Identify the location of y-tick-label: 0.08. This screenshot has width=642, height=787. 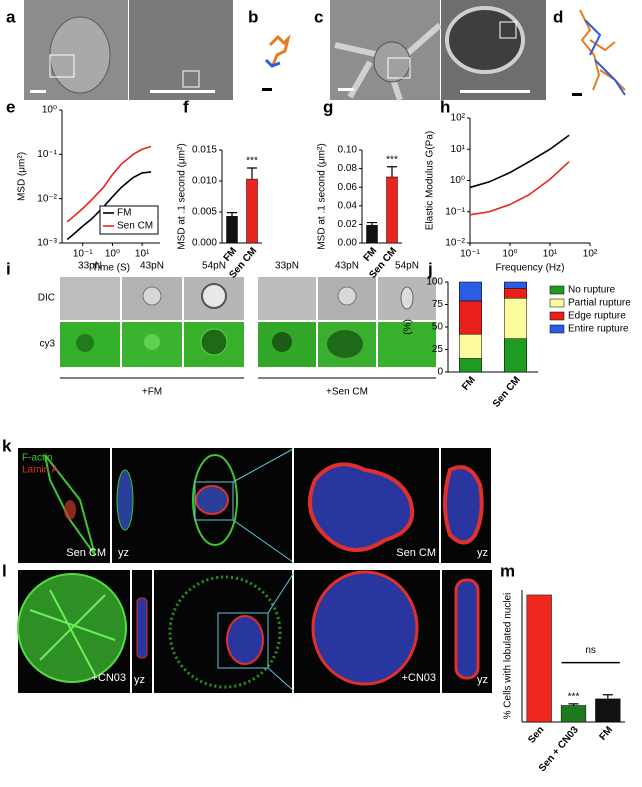
(348, 168).